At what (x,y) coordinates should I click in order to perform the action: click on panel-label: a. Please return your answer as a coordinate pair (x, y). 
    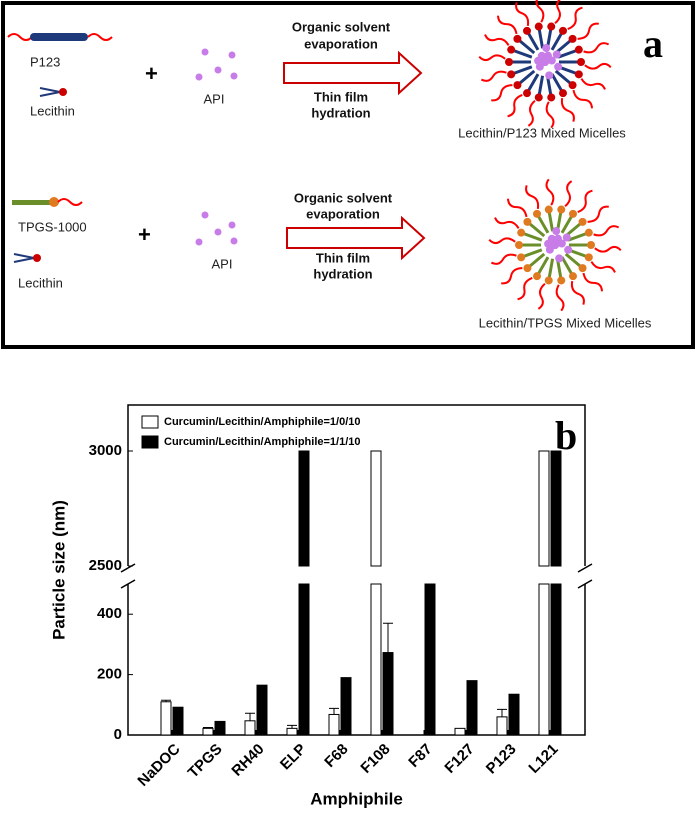
    Looking at the image, I should click on (653, 43).